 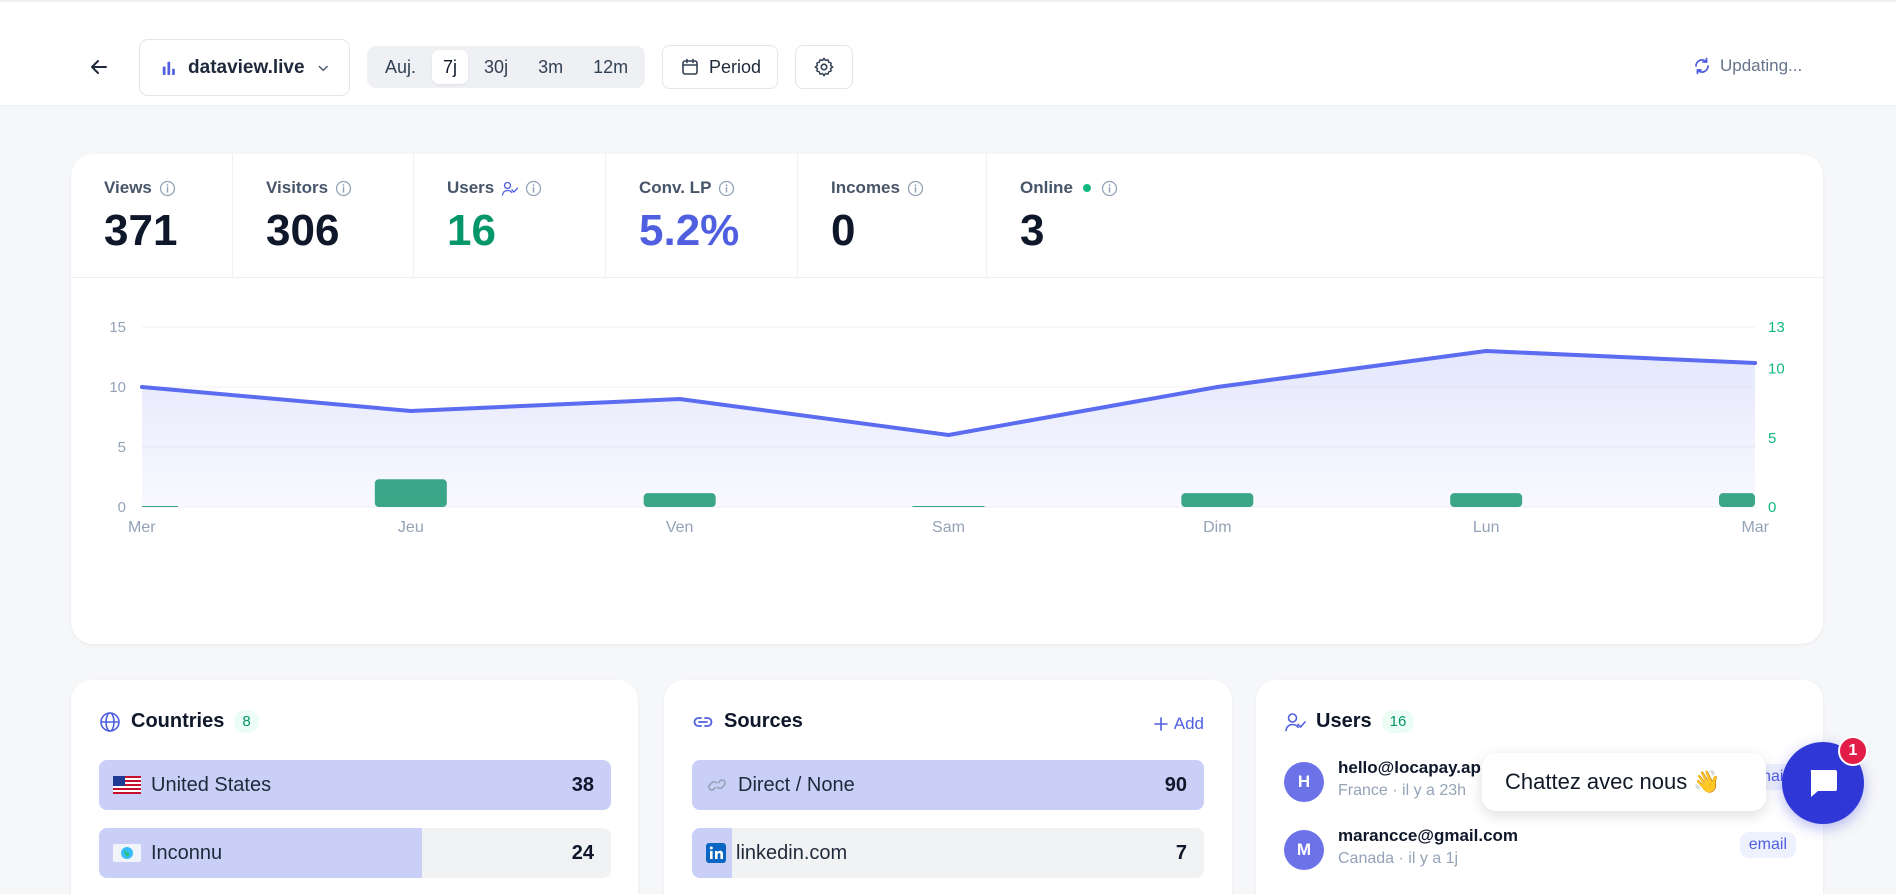 I want to click on y-tick-left: 5, so click(x=122, y=447).